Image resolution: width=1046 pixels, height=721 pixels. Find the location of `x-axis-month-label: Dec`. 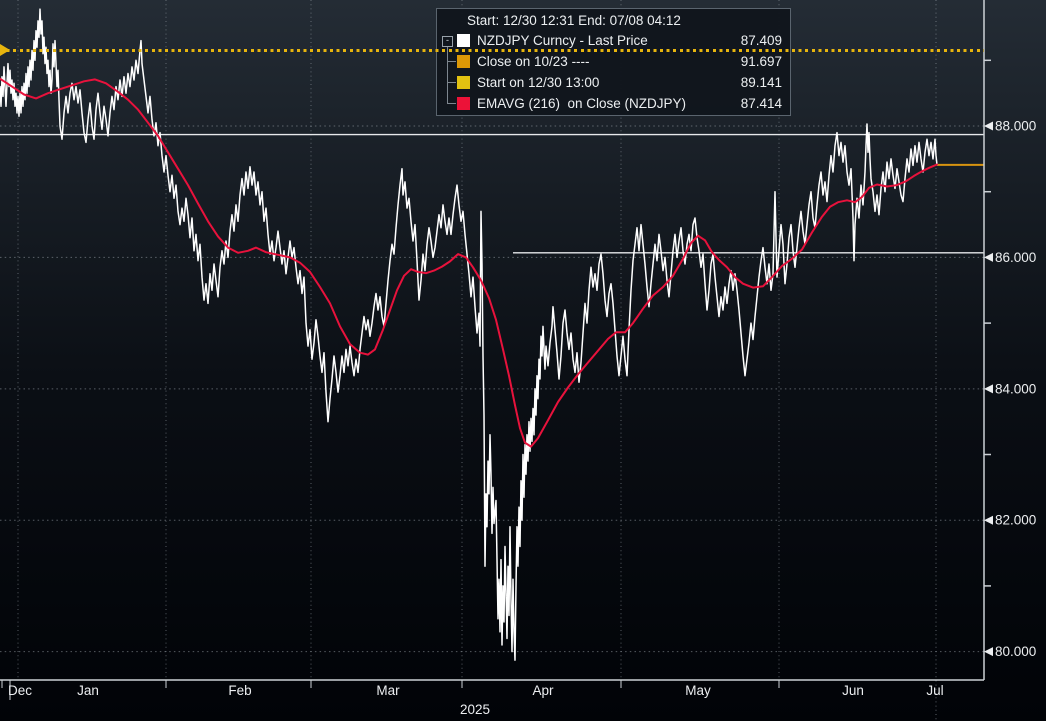

x-axis-month-label: Dec is located at coordinates (20, 690).